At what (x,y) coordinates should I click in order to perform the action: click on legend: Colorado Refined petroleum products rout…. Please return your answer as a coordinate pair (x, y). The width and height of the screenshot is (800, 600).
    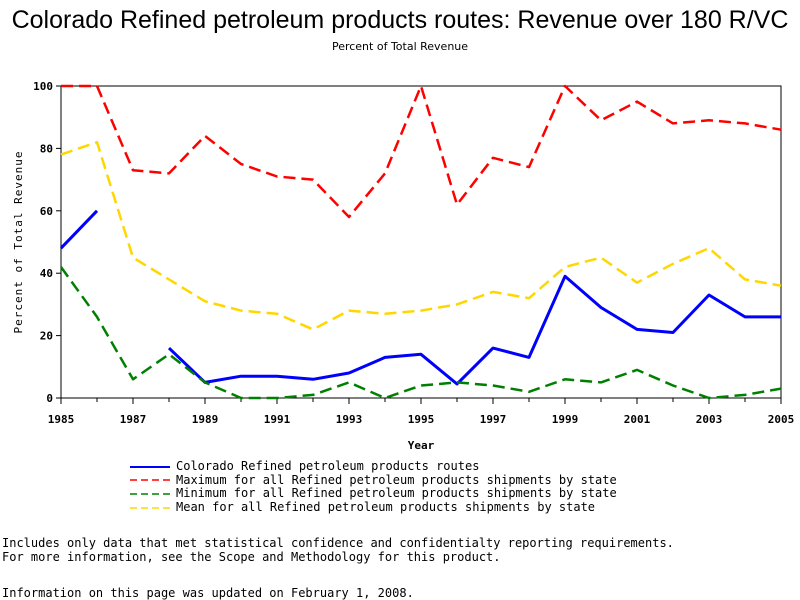
    Looking at the image, I should click on (373, 487).